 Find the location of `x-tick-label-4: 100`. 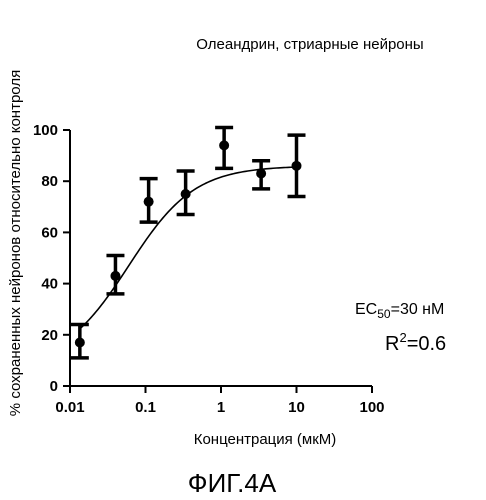

x-tick-label-4: 100 is located at coordinates (371, 407).